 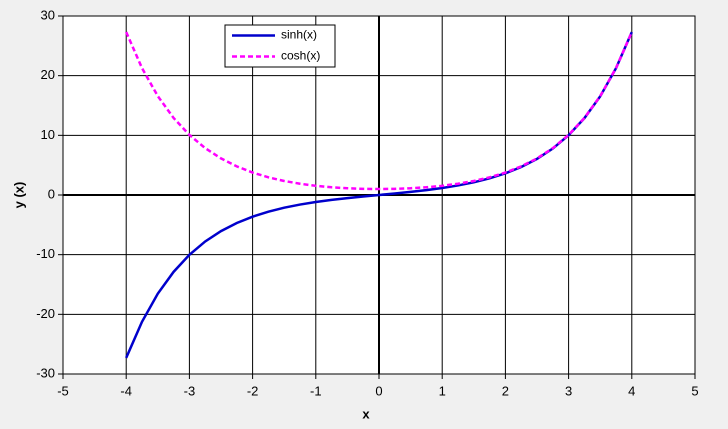 I want to click on y-tick-label: -10, so click(x=45, y=253).